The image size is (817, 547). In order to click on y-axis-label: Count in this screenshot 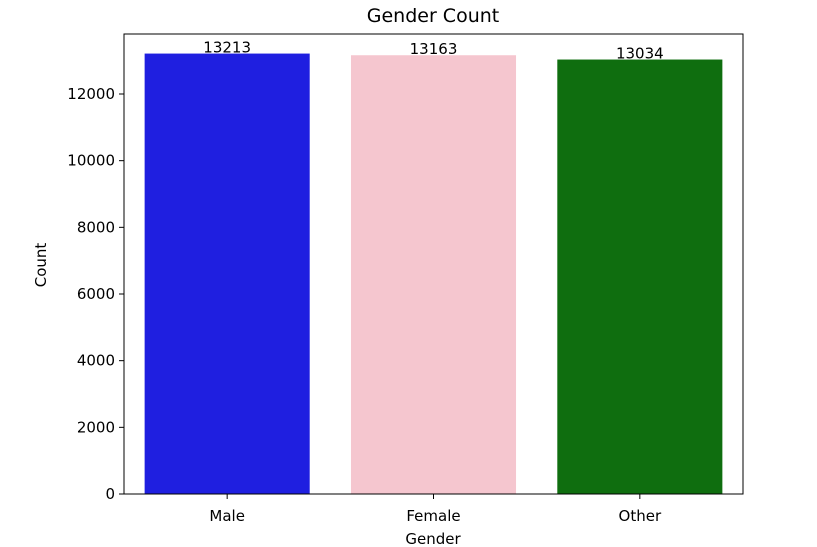, I will do `click(41, 265)`.